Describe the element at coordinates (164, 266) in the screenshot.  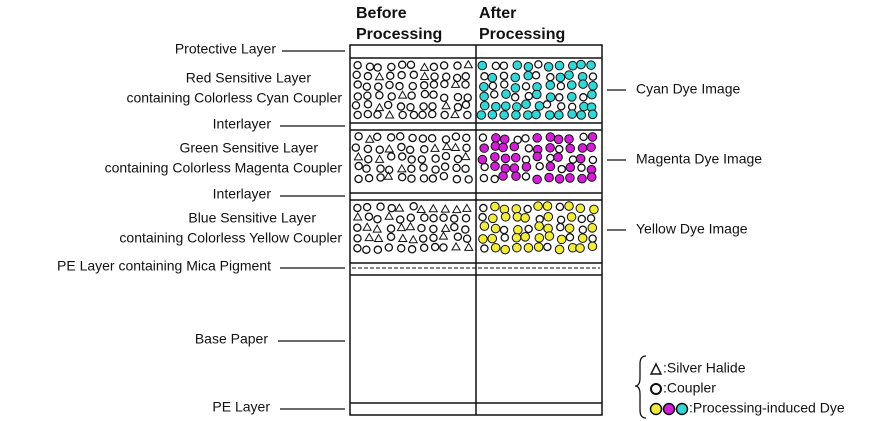
I see `layer-label: PE Layer containing Mica Pigment` at that location.